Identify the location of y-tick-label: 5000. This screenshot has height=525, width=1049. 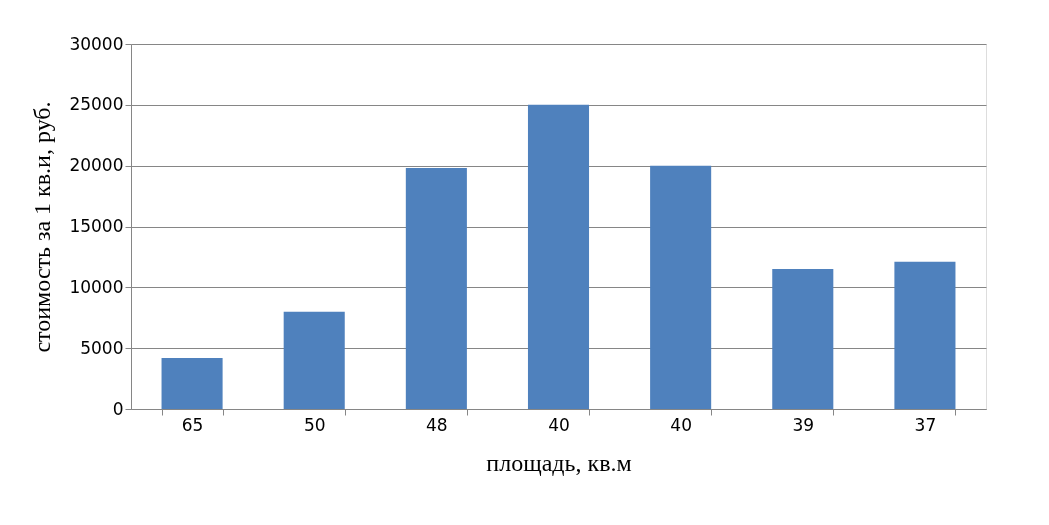
(102, 347).